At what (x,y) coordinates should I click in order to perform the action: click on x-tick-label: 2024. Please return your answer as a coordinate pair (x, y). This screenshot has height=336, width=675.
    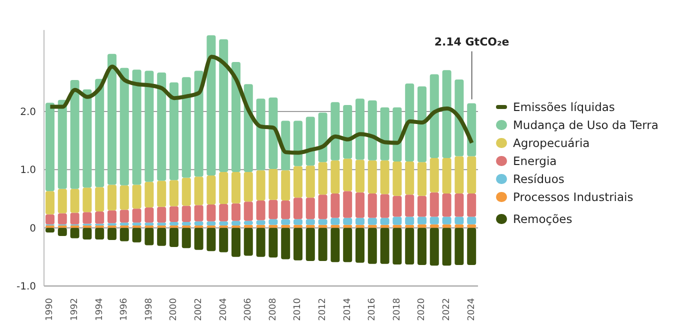
    Looking at the image, I should click on (471, 309).